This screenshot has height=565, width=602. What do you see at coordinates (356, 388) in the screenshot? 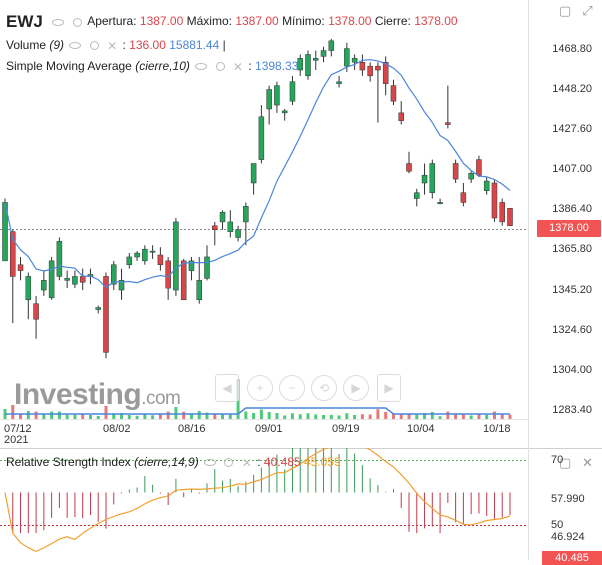
I see `scroll-end-button: ▶` at bounding box center [356, 388].